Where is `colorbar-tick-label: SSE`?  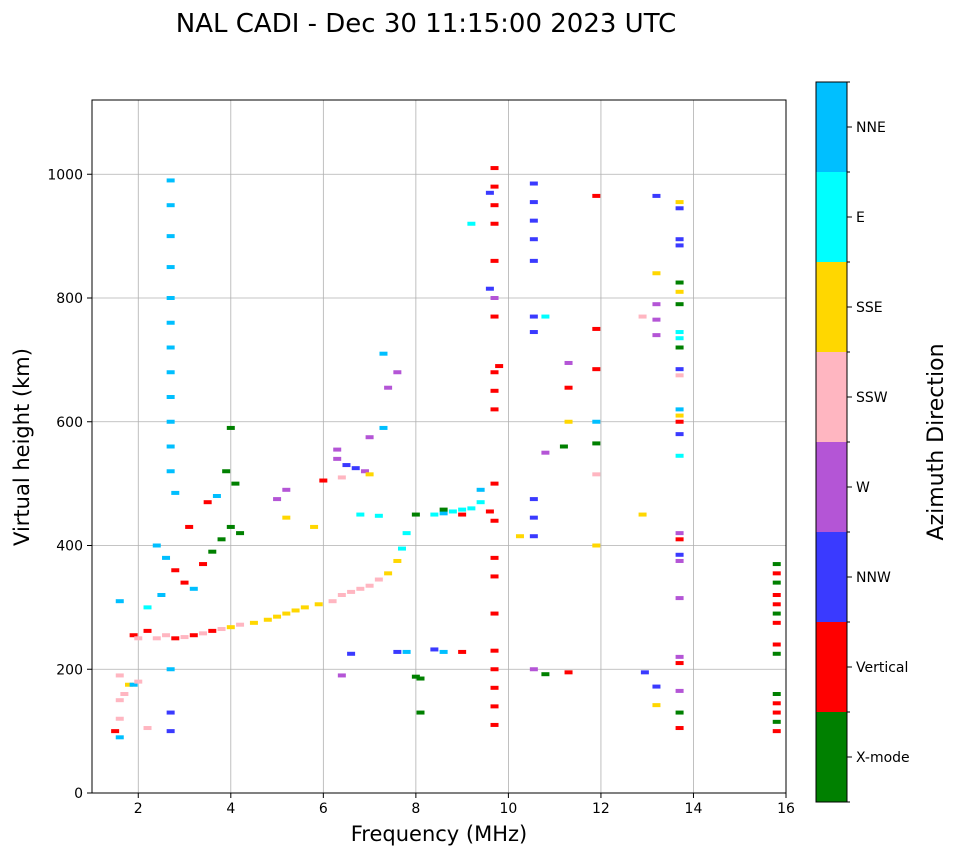 colorbar-tick-label: SSE is located at coordinates (869, 308).